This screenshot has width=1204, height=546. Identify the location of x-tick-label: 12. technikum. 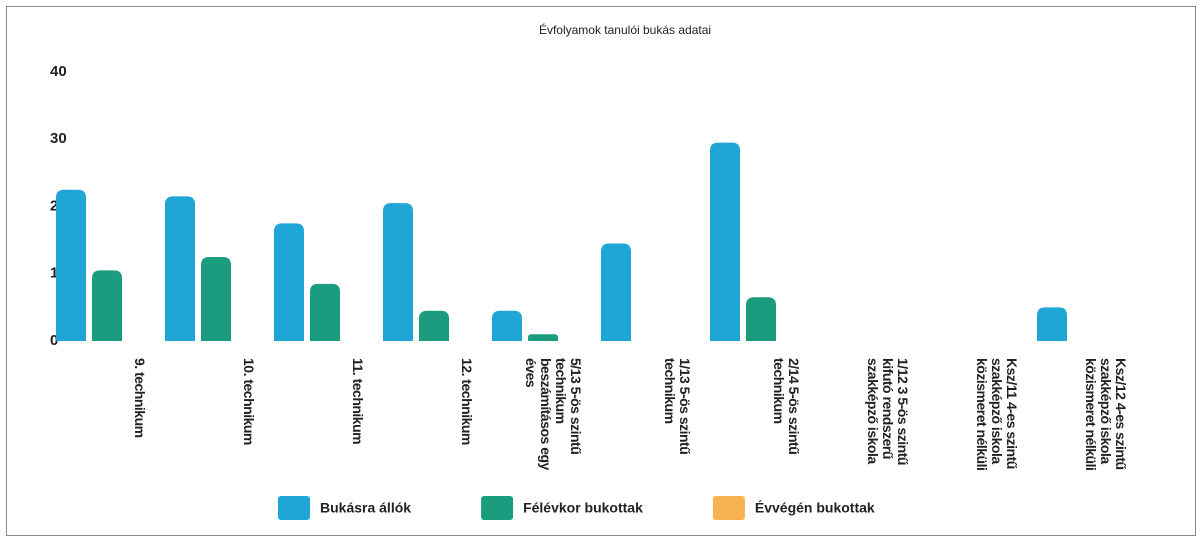
(467, 401).